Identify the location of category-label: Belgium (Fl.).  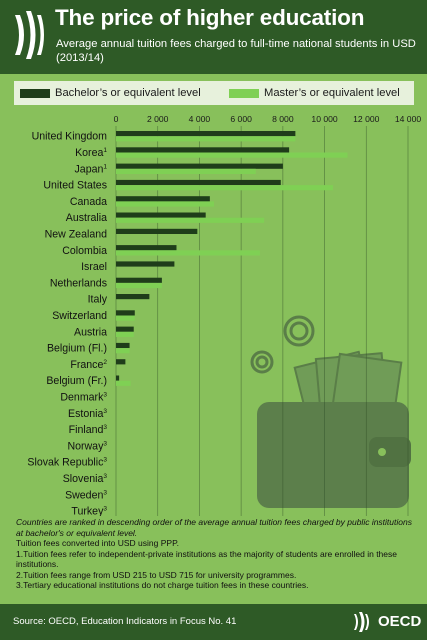
(77, 349).